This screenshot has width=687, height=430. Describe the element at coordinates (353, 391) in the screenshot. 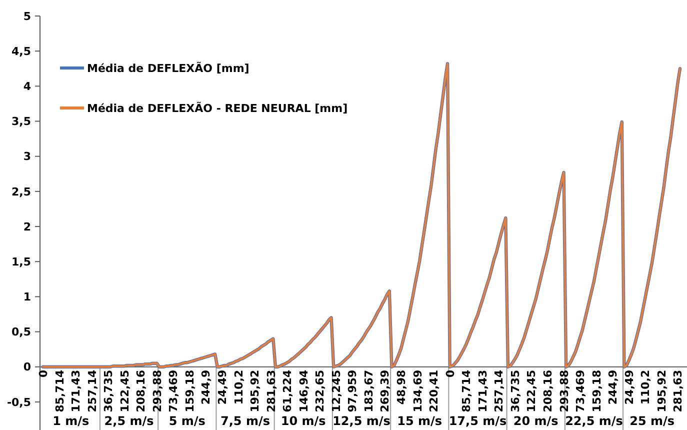

I see `x-tick-label: 97,959` at that location.